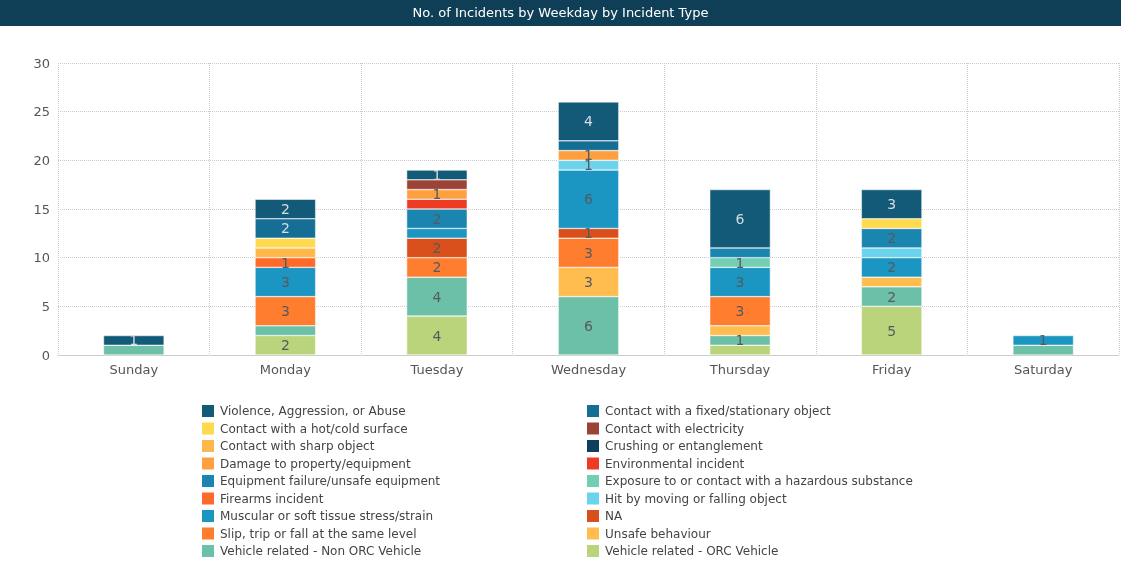 Image resolution: width=1121 pixels, height=563 pixels. Describe the element at coordinates (41, 160) in the screenshot. I see `y-tick-label: 20` at that location.